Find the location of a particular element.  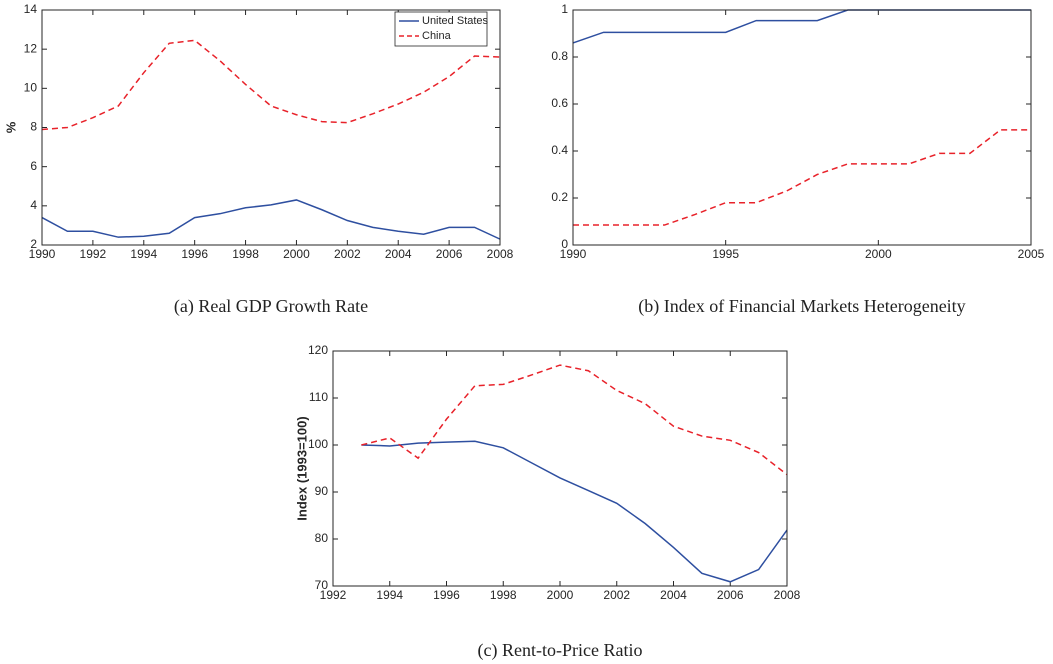

legend-box is located at coordinates (441, 29).